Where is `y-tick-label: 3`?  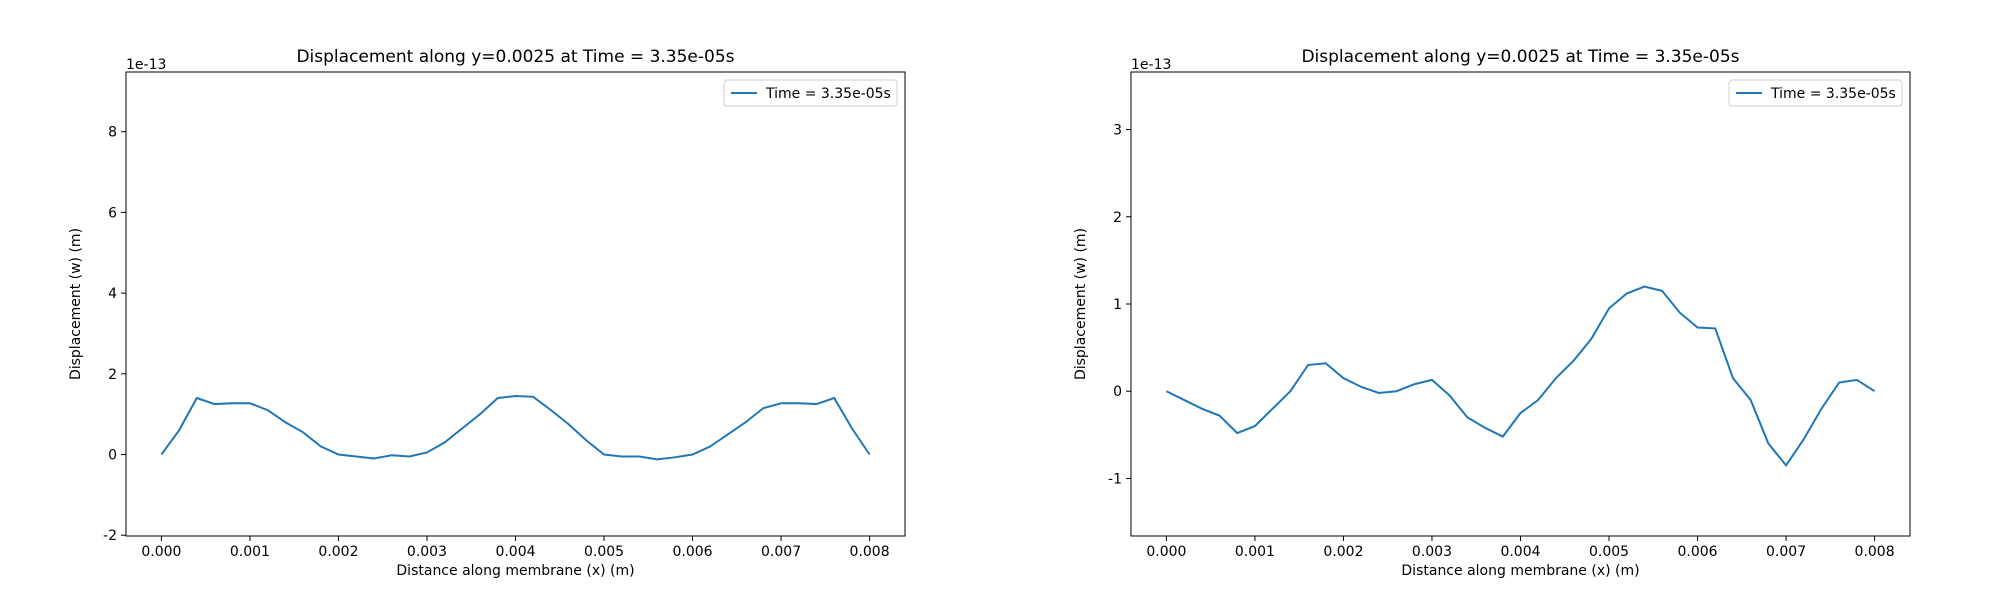
y-tick-label: 3 is located at coordinates (1117, 131).